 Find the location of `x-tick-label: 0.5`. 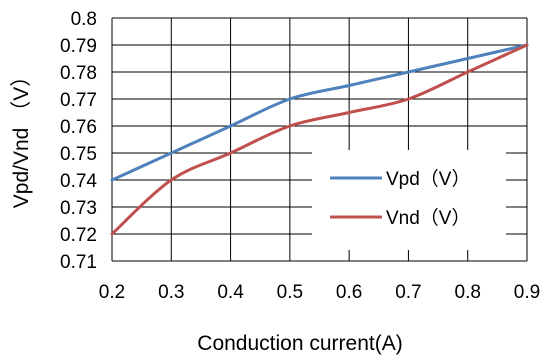

x-tick-label: 0.5 is located at coordinates (290, 292).